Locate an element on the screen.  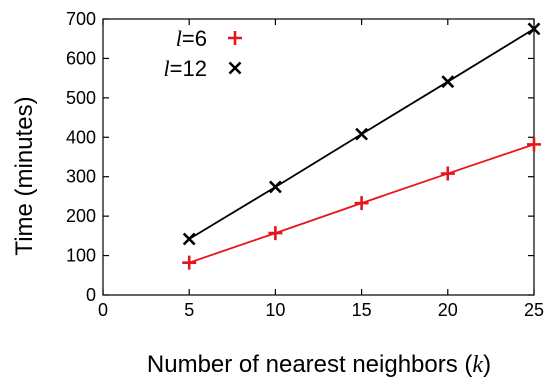
x-axis-label-var: k is located at coordinates (477, 365).